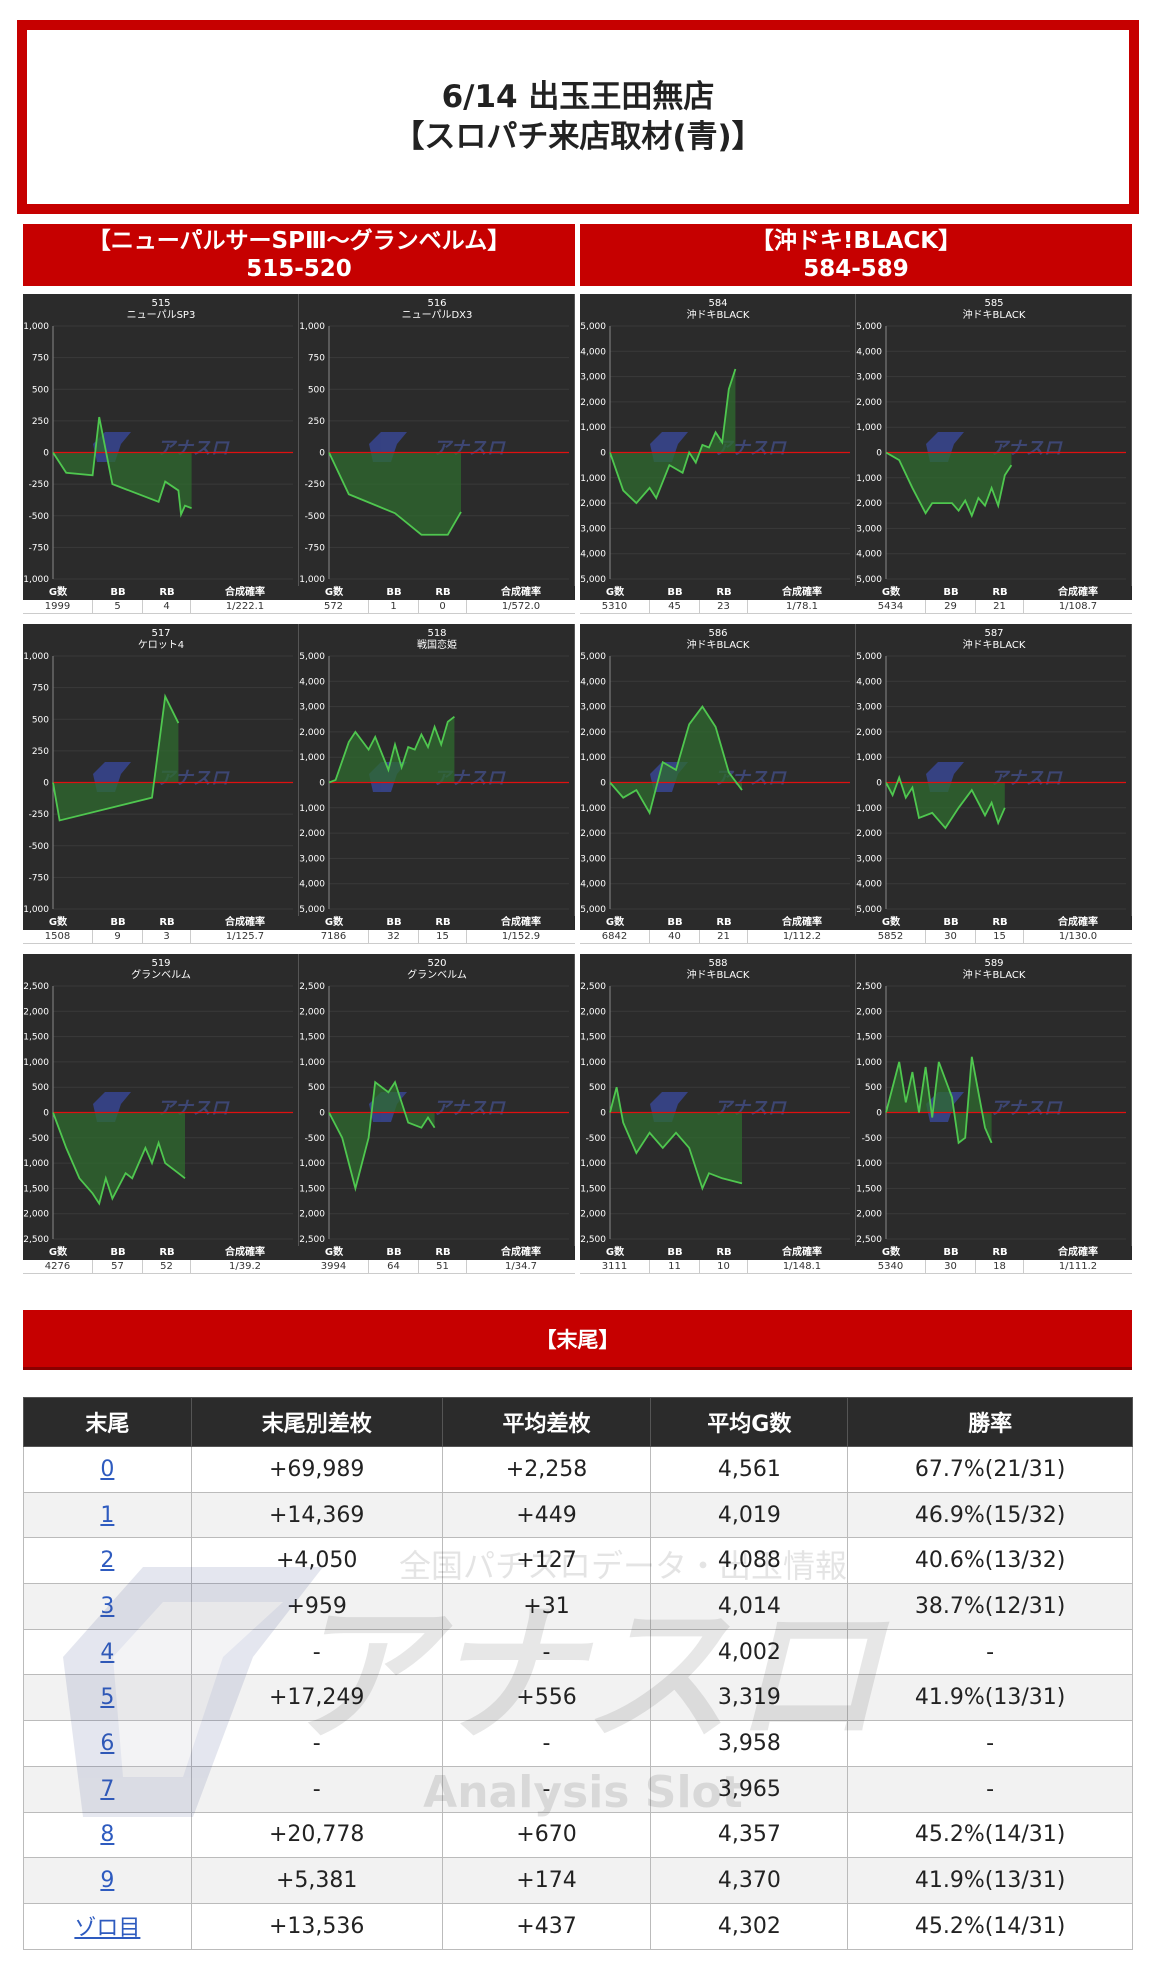  I want to click on cell-winrate: 40.6%(13/32), so click(990, 1561).